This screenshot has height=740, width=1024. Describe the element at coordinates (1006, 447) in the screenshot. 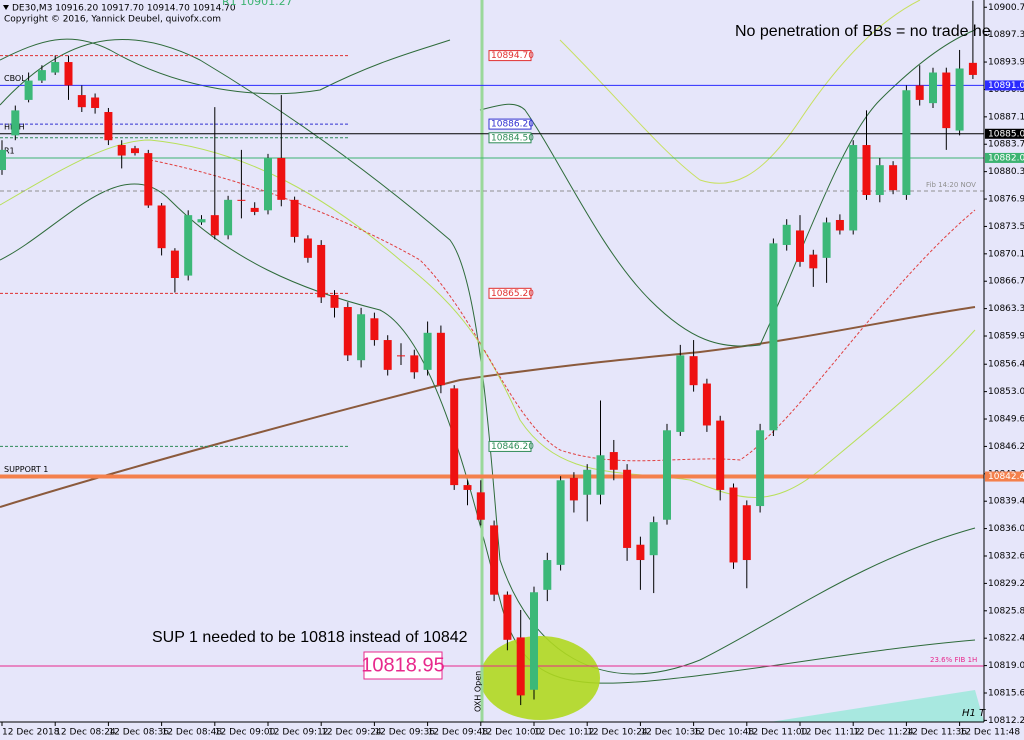

I see `y-tick-label: 10846.20` at that location.